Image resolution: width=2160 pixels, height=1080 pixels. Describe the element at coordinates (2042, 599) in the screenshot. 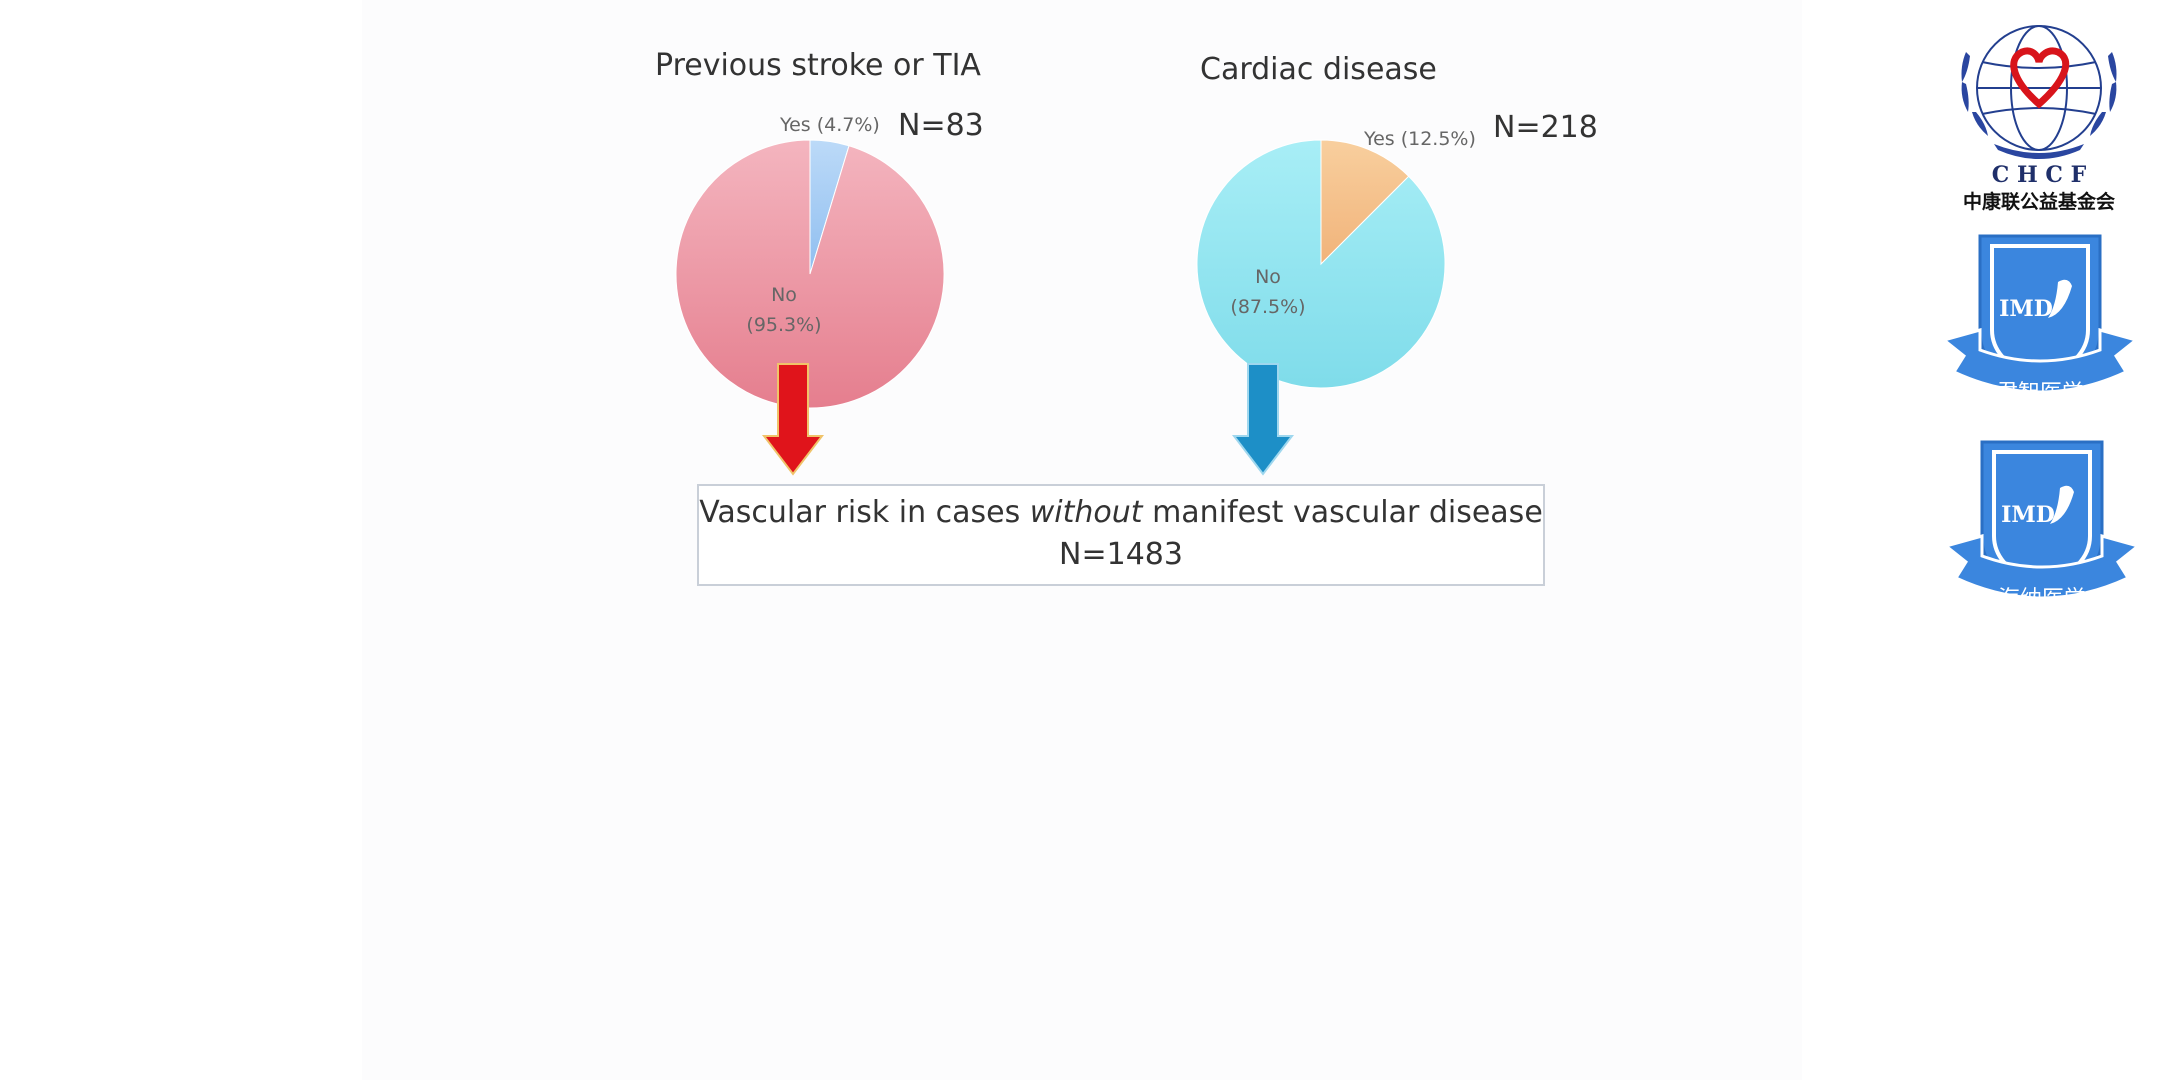

I see `badge2-ribbon: 海纳医学` at that location.